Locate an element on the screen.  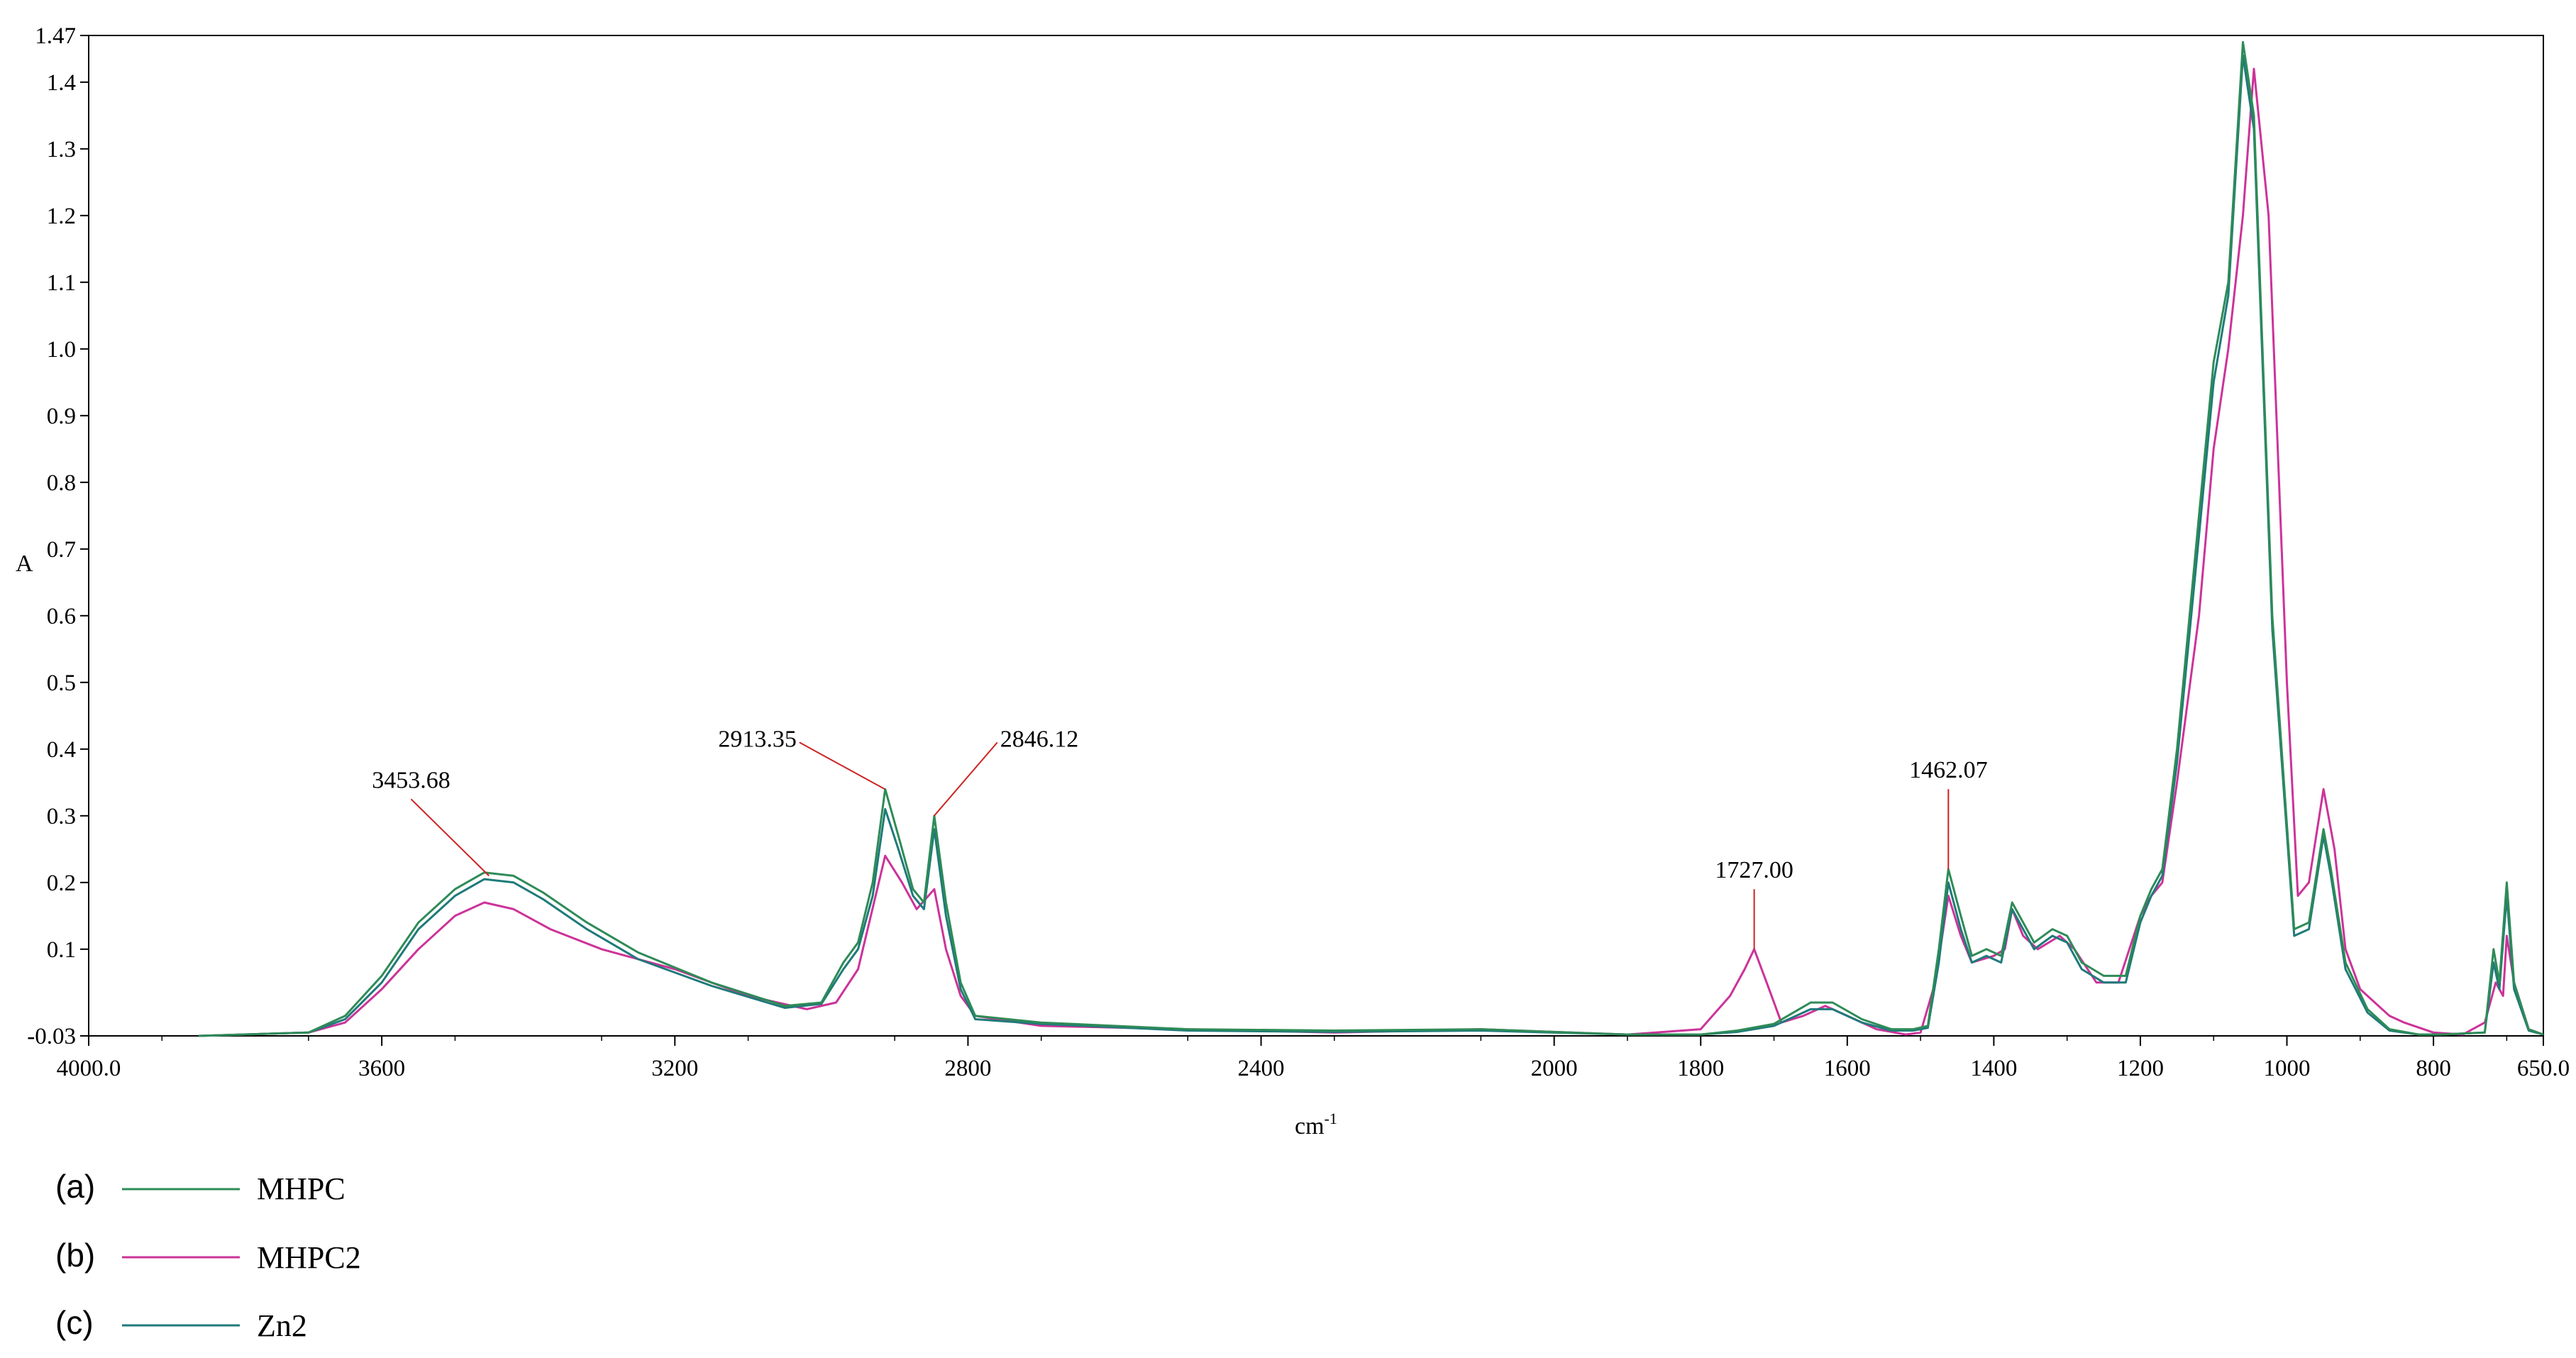
legend-item-a: (a) MHPC is located at coordinates (200, 1187).